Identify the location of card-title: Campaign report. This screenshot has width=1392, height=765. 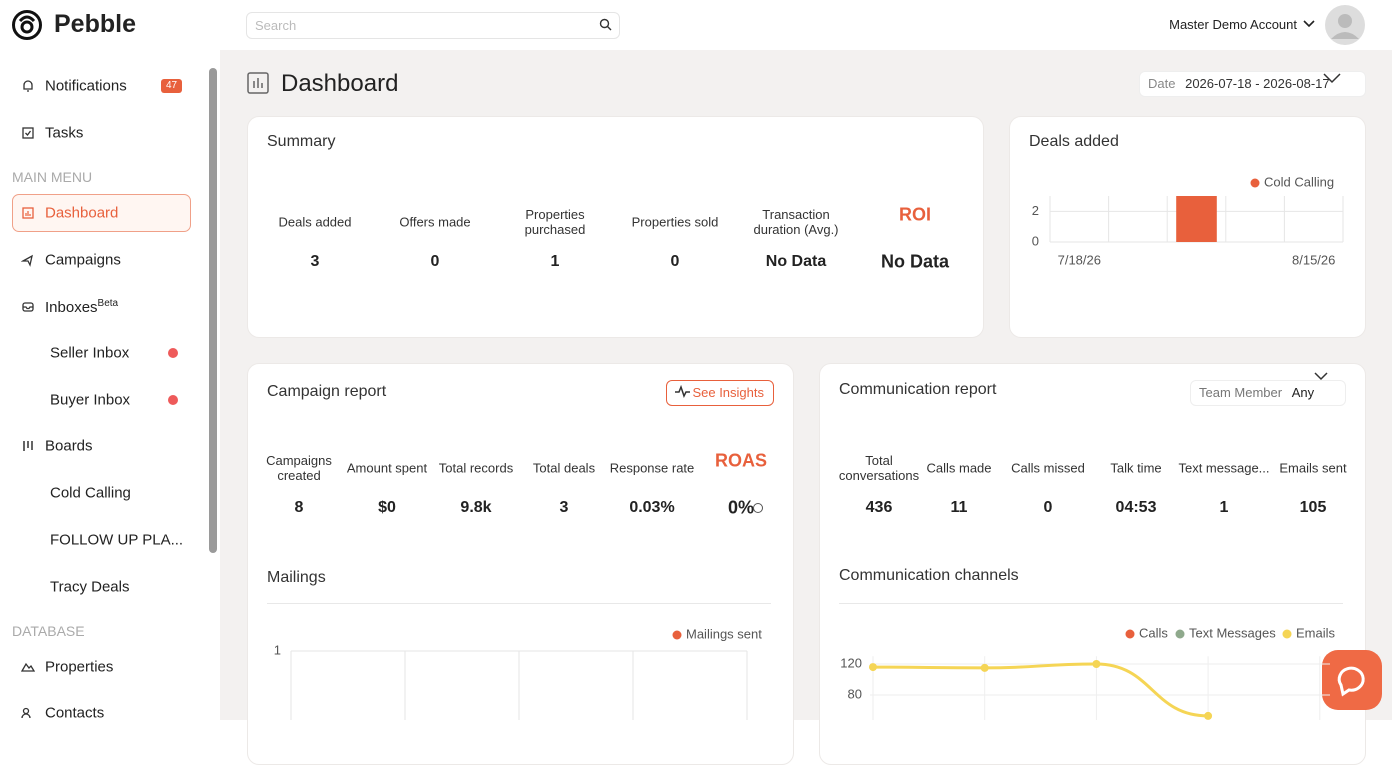
(327, 391).